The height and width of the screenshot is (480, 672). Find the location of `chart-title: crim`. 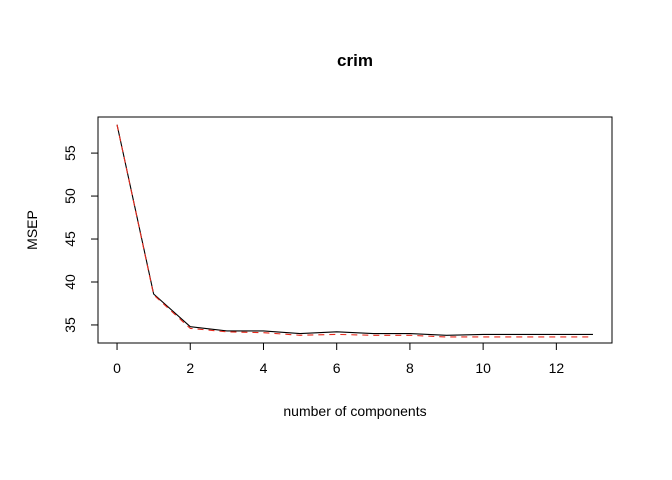

chart-title: crim is located at coordinates (355, 60).